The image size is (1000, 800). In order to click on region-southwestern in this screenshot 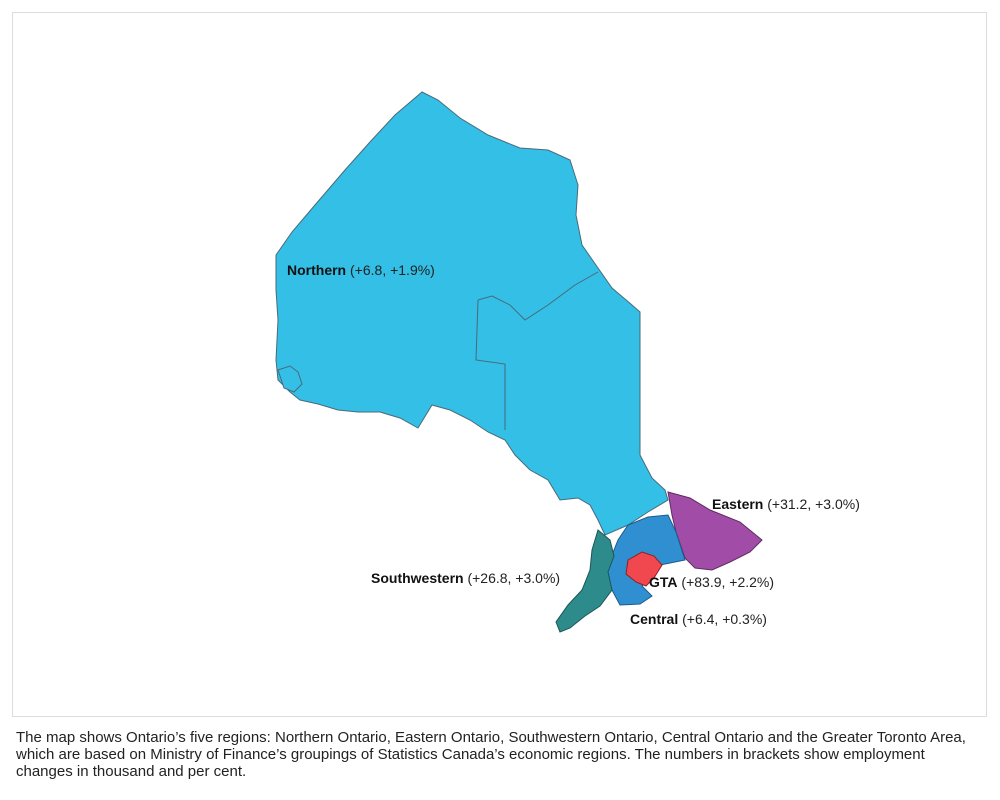, I will do `click(585, 581)`.